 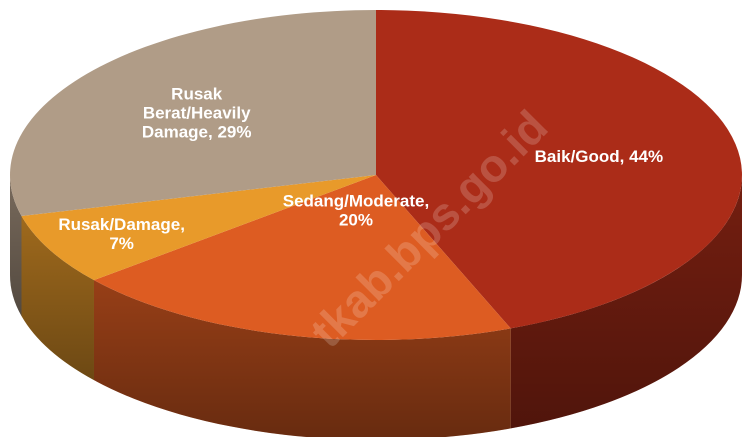 What do you see at coordinates (121, 224) in the screenshot?
I see `slice-label-line: Rusak/Damage,` at bounding box center [121, 224].